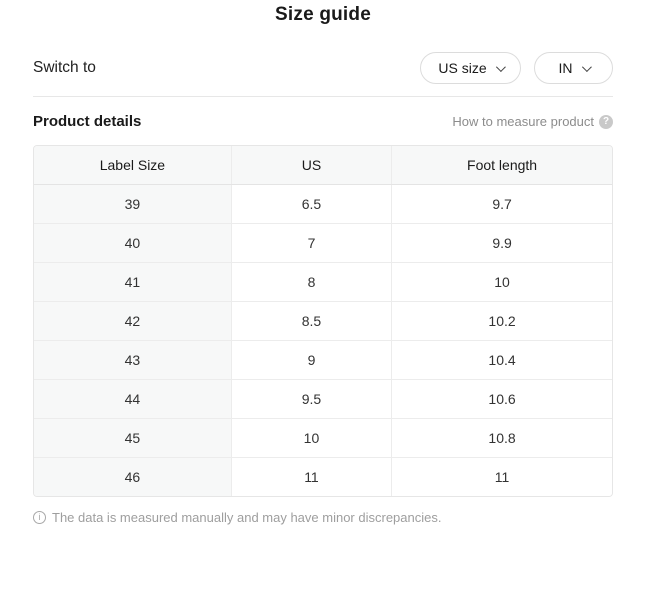  I want to click on table-header-cell: Label Size, so click(133, 165).